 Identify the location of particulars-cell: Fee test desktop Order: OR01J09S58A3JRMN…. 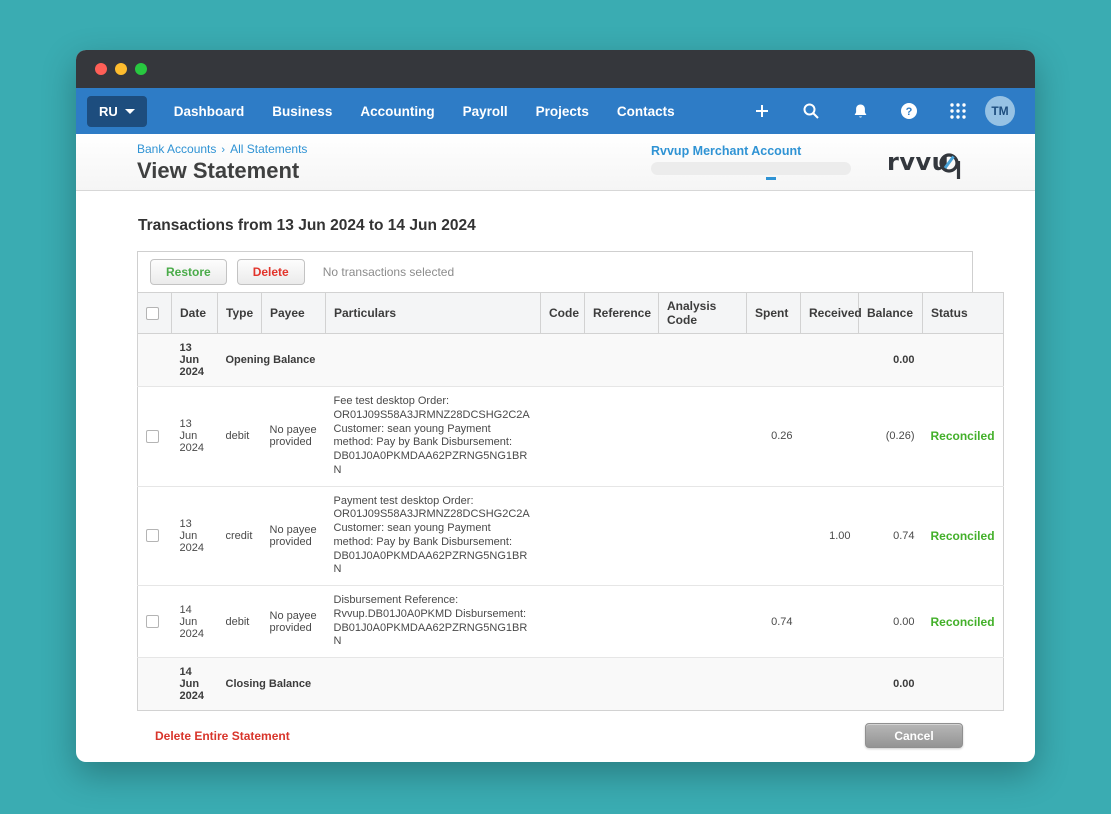
(433, 436).